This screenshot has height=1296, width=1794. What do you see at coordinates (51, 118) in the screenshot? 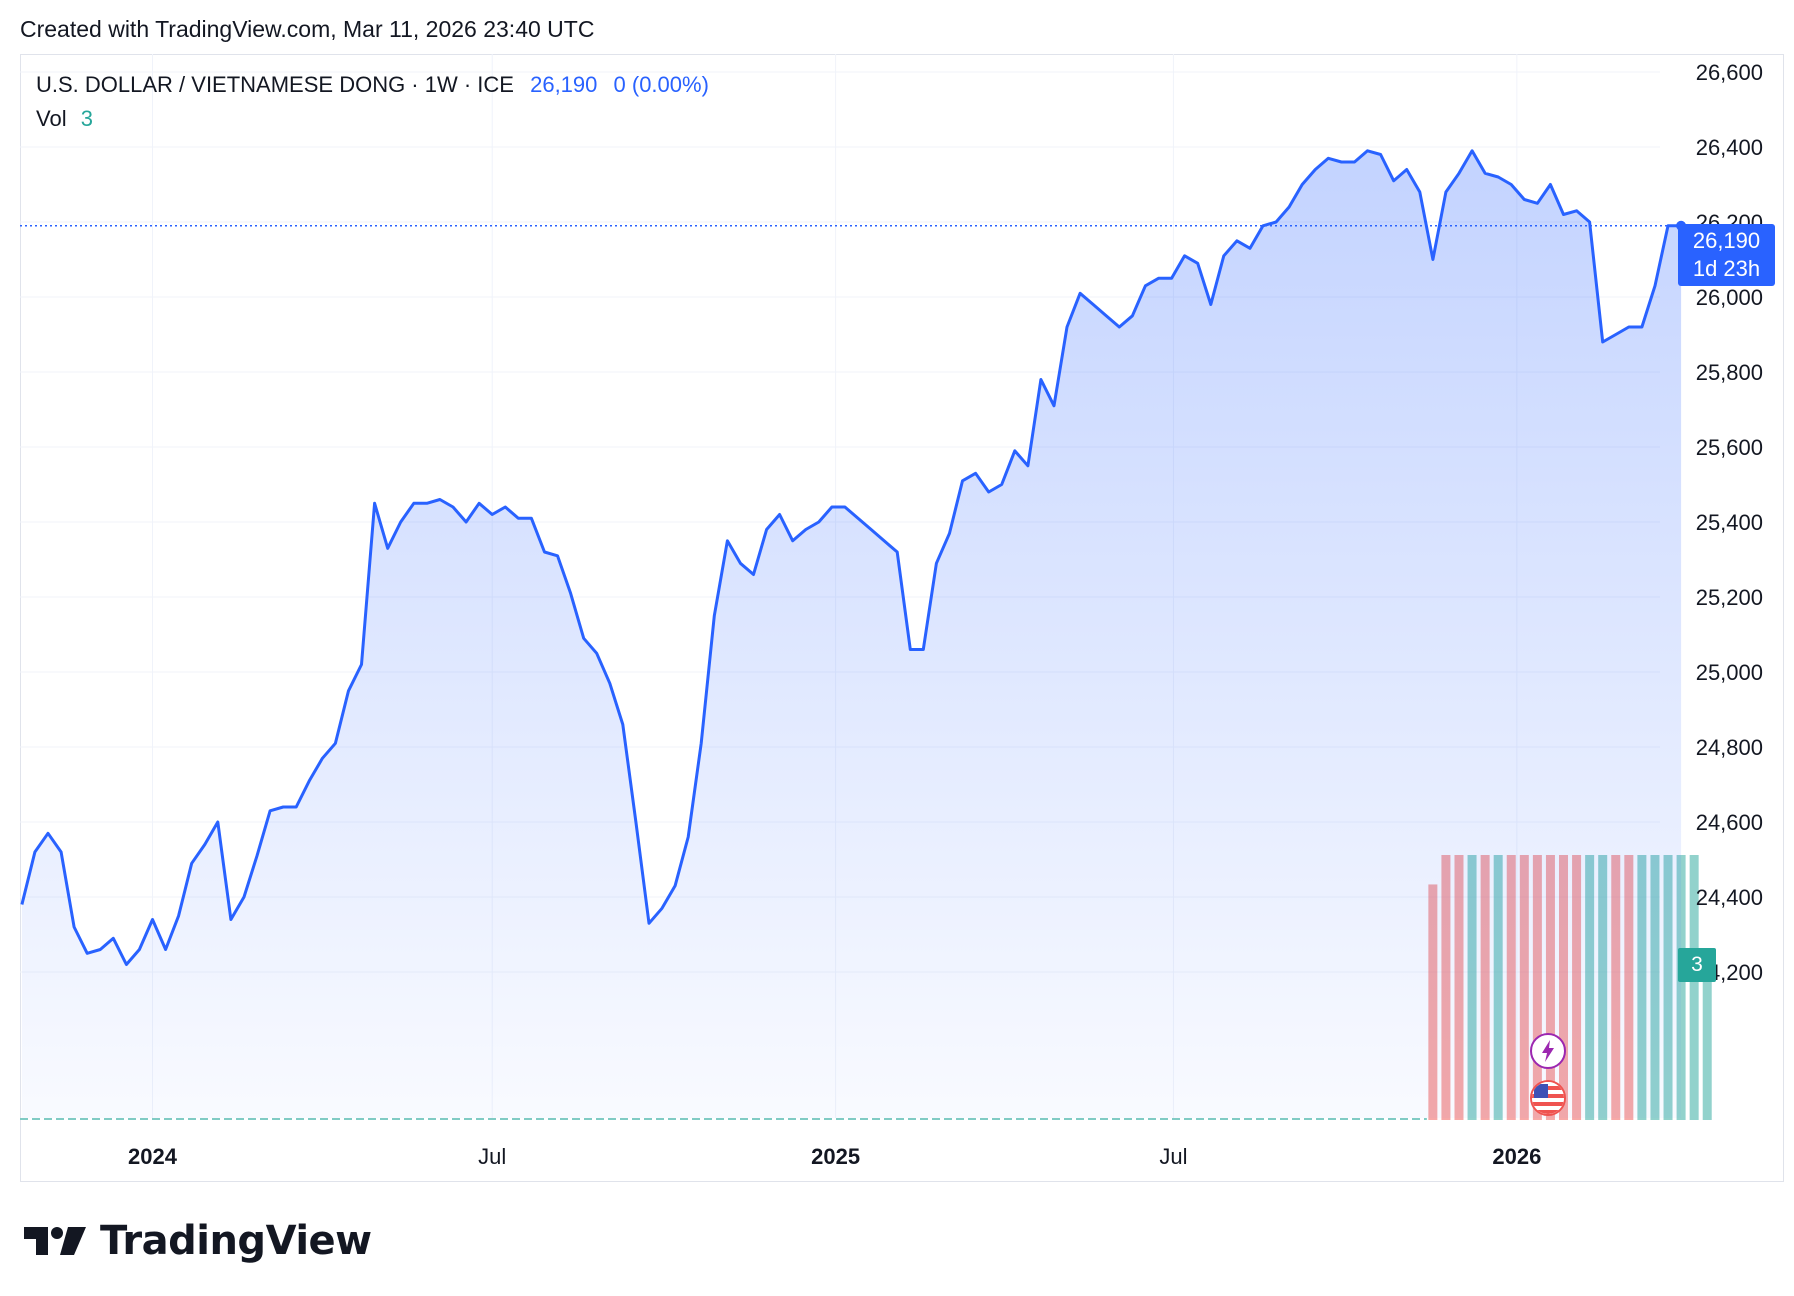
I see `volume-legend-label: Vol` at bounding box center [51, 118].